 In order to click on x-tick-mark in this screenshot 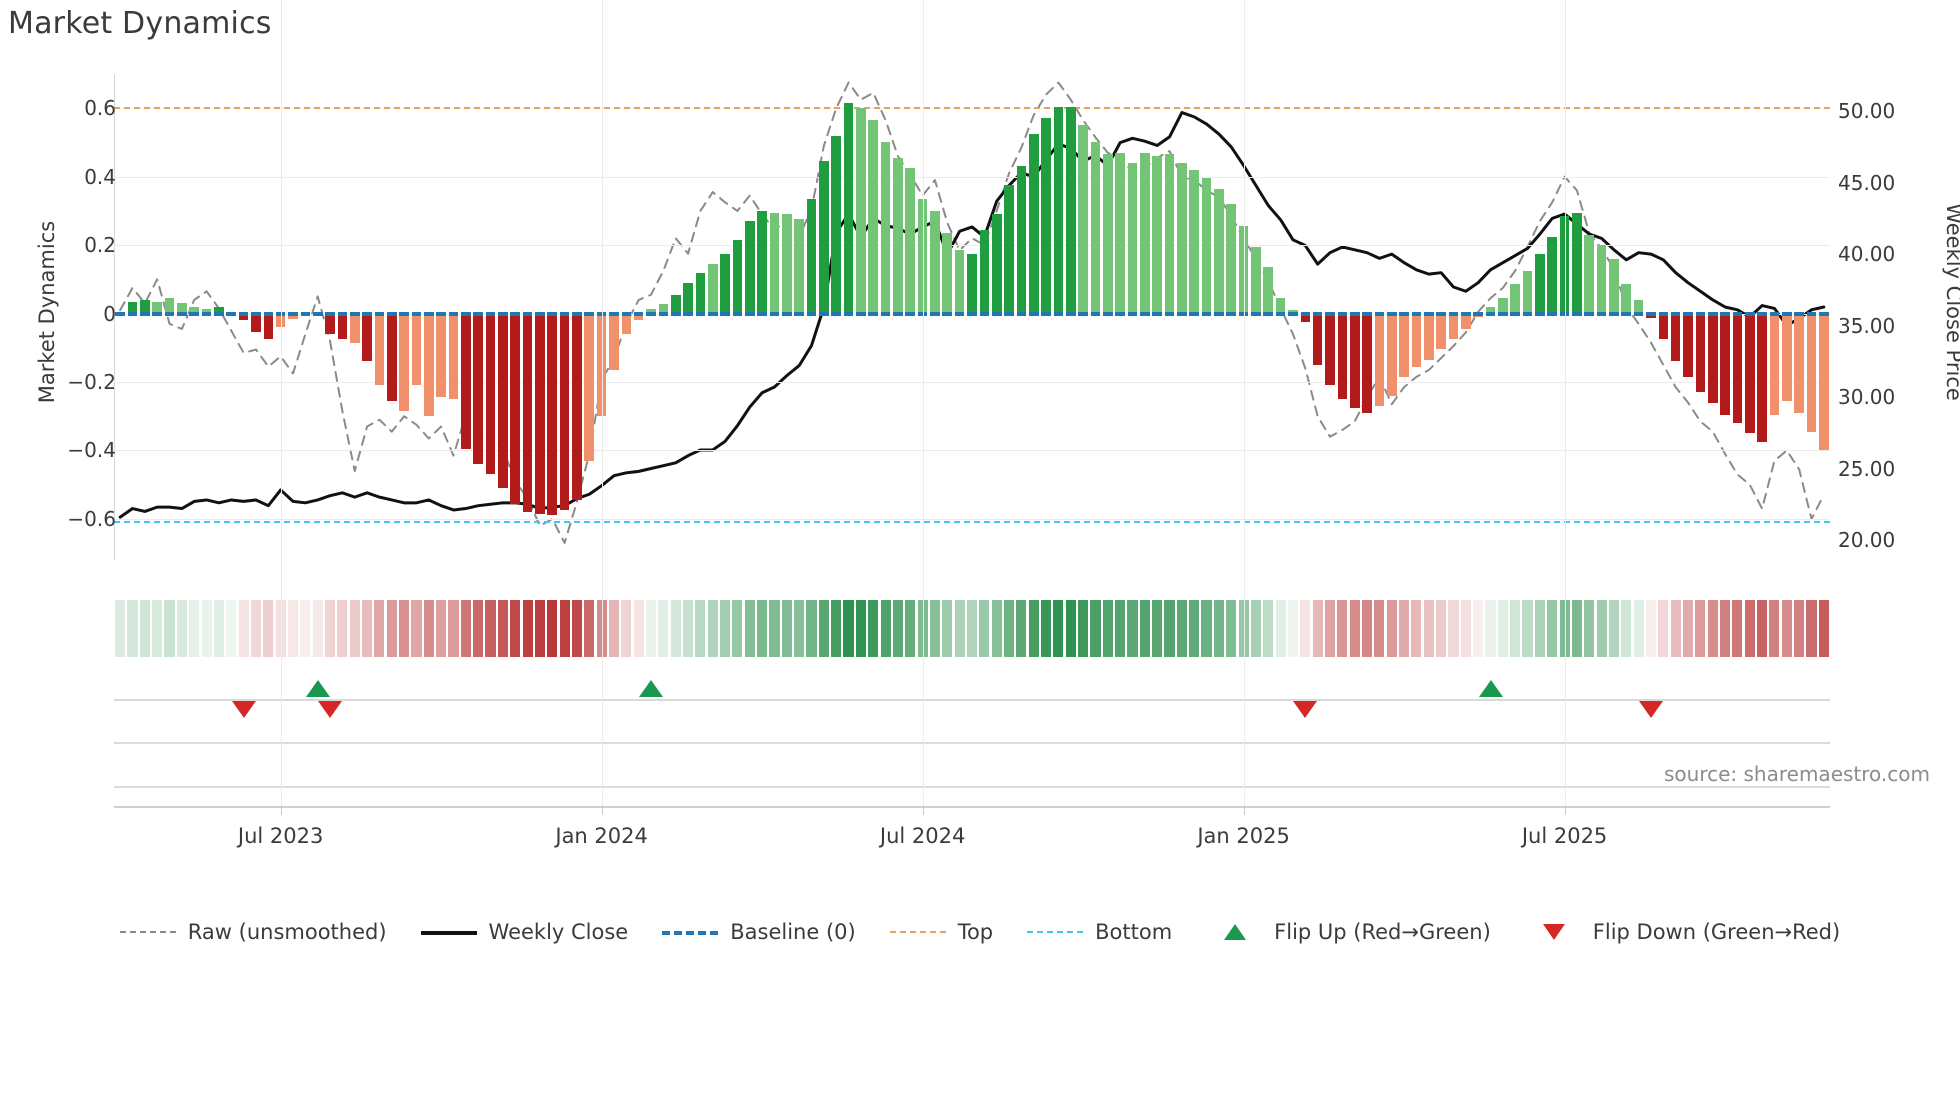, I will do `click(923, 810)`.